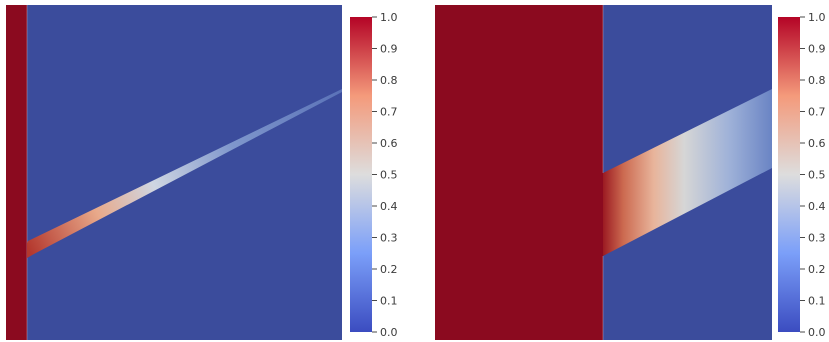 The image size is (829, 342). What do you see at coordinates (817, 175) in the screenshot?
I see `right-colorbar-tick-label: 0.5` at bounding box center [817, 175].